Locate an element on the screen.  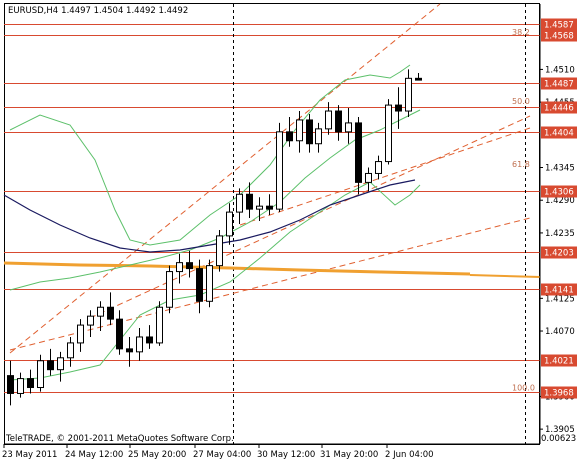
fibonacci-label: 100.0 is located at coordinates (523, 388).